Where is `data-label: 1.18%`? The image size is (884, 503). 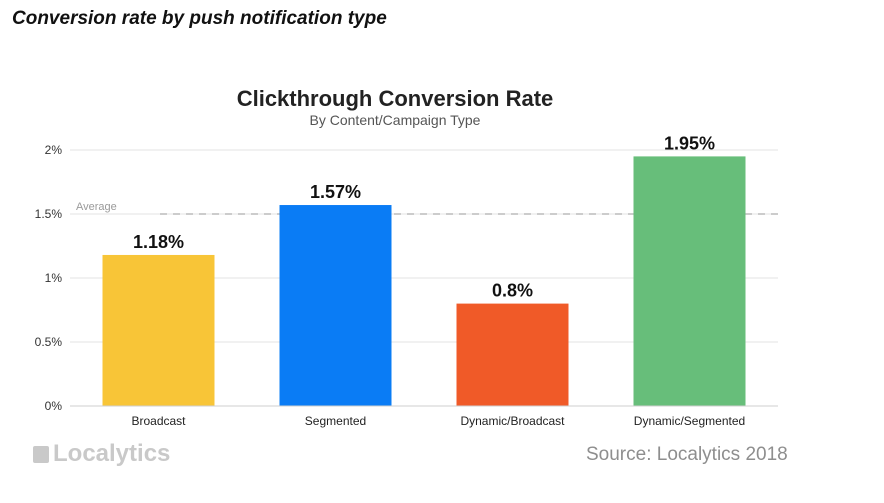
data-label: 1.18% is located at coordinates (158, 242).